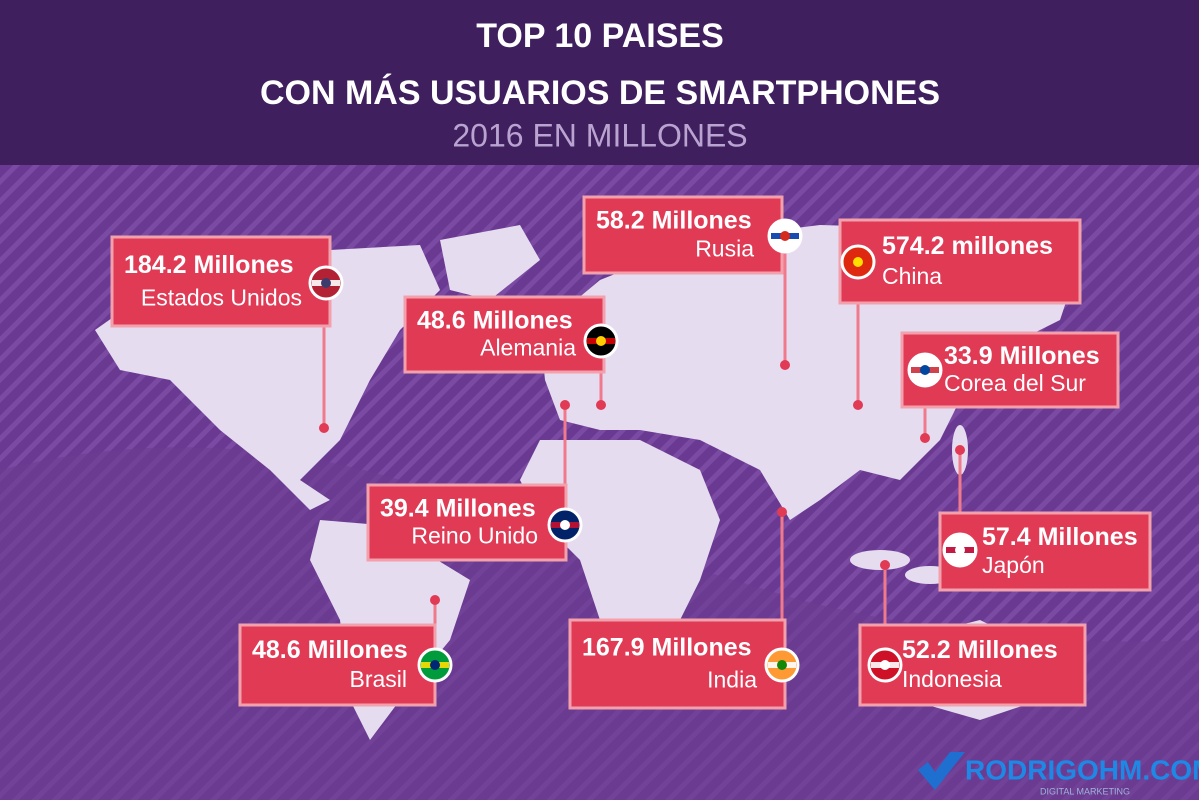 The width and height of the screenshot is (1199, 800). I want to click on footer-logo: RODRIGOHM.COM DIGITAL MARKETING, so click(1058, 774).